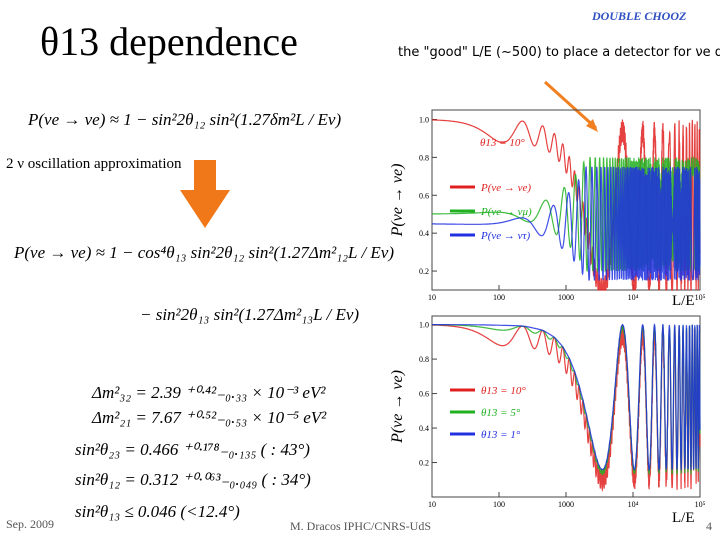 Image resolution: width=720 pixels, height=540 pixels. What do you see at coordinates (94, 164) in the screenshot?
I see `approx-label: 2 ν oscillation approximation` at bounding box center [94, 164].